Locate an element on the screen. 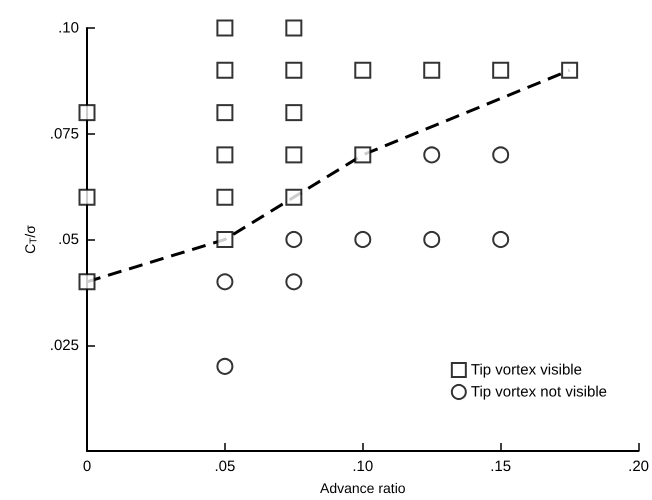 This screenshot has height=500, width=652. y-tick-label: .10 is located at coordinates (68, 28).